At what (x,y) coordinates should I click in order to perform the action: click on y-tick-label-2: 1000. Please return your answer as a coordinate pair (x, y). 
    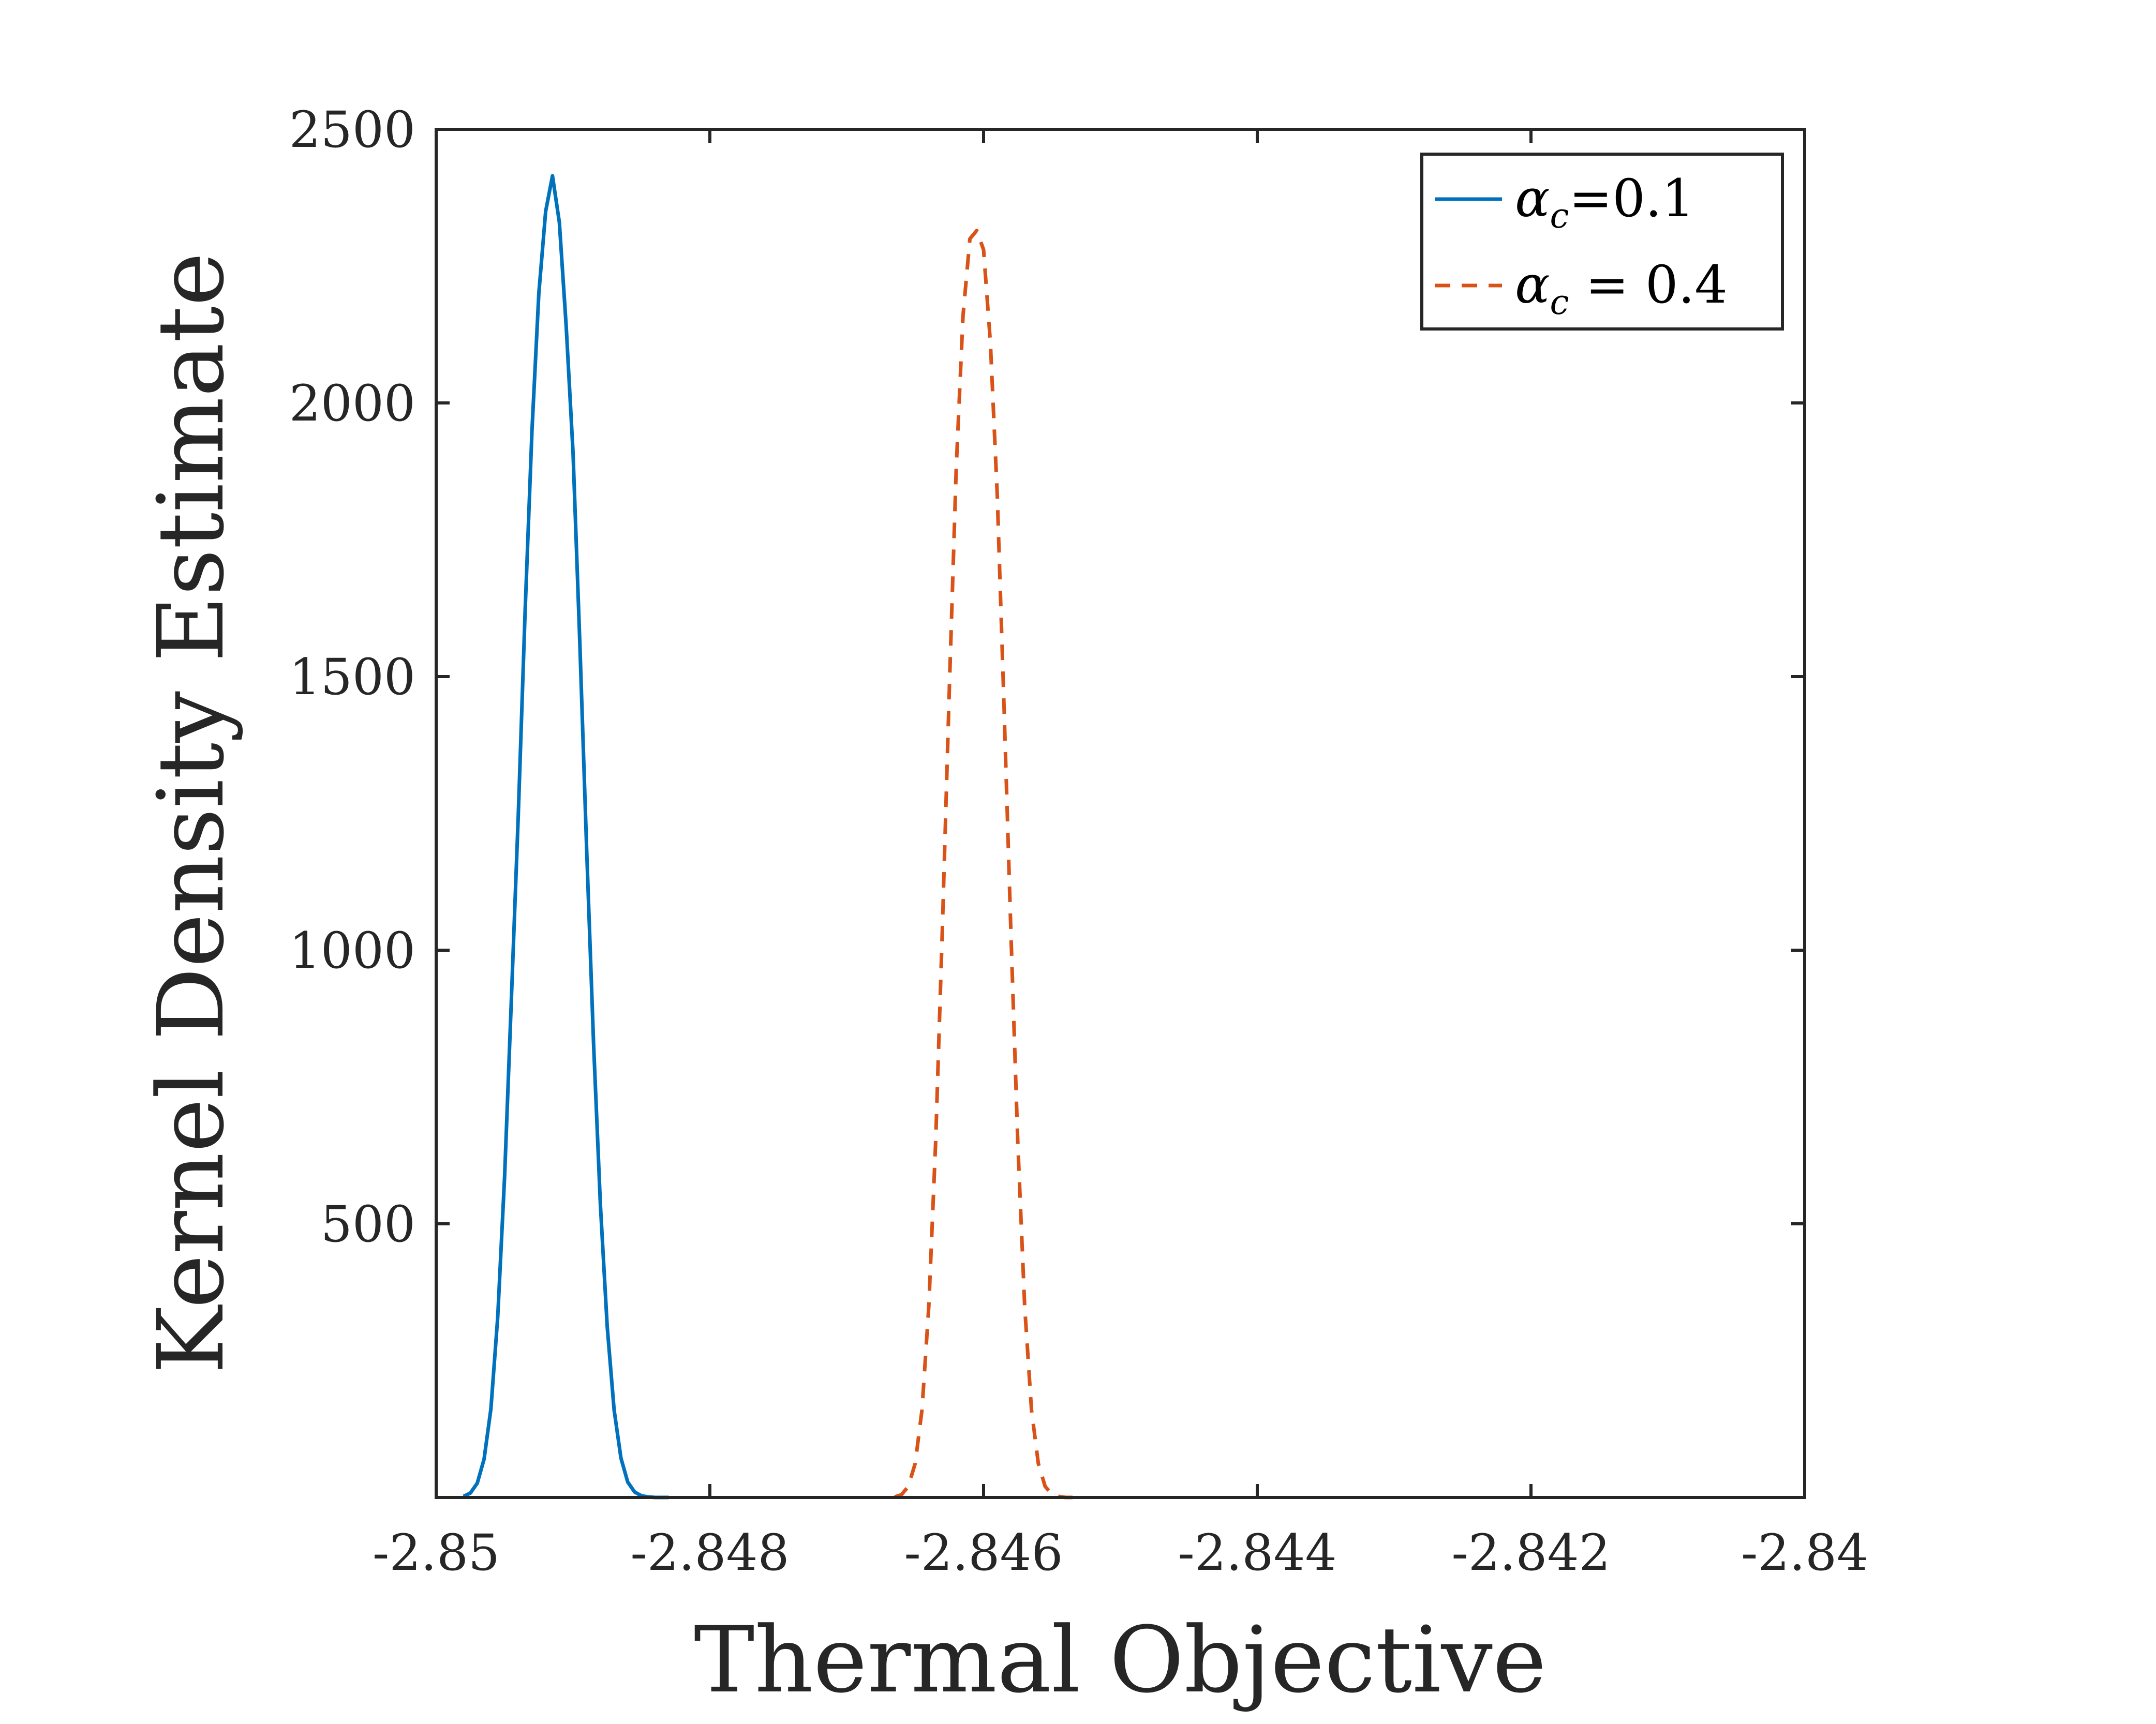
    Looking at the image, I should click on (352, 951).